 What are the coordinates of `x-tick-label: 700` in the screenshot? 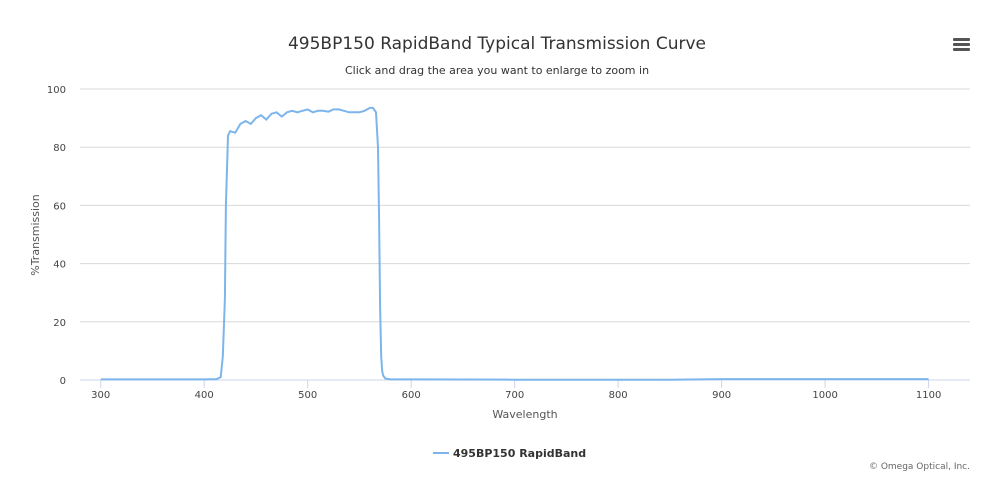 It's located at (514, 395).